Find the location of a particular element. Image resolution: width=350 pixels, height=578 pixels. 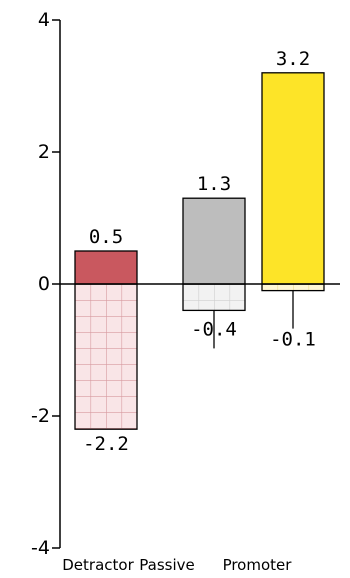

y-tick-label: 0 is located at coordinates (44, 284).